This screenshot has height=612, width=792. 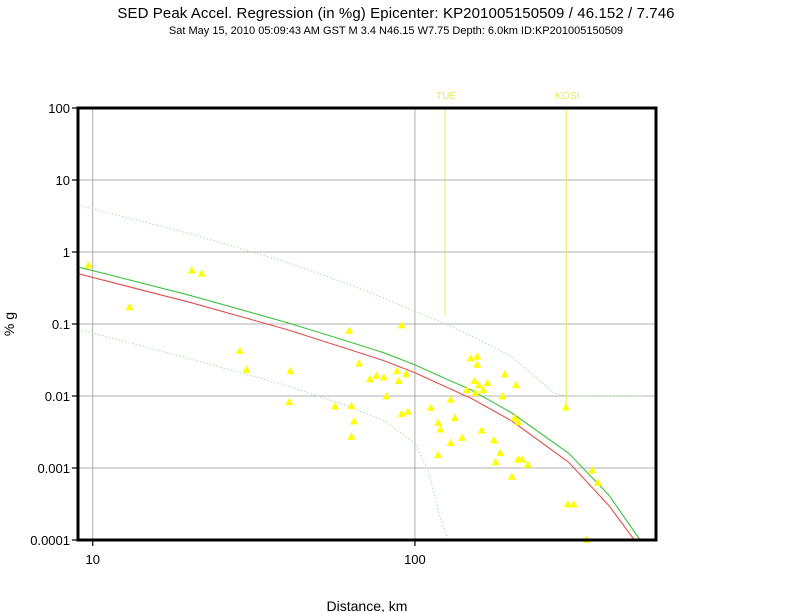 What do you see at coordinates (446, 96) in the screenshot?
I see `station-label: TUE` at bounding box center [446, 96].